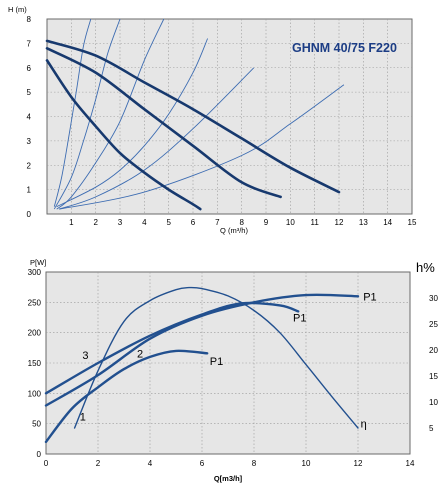  What do you see at coordinates (36, 424) in the screenshot?
I see `power-chart-y-tick: 50` at bounding box center [36, 424].